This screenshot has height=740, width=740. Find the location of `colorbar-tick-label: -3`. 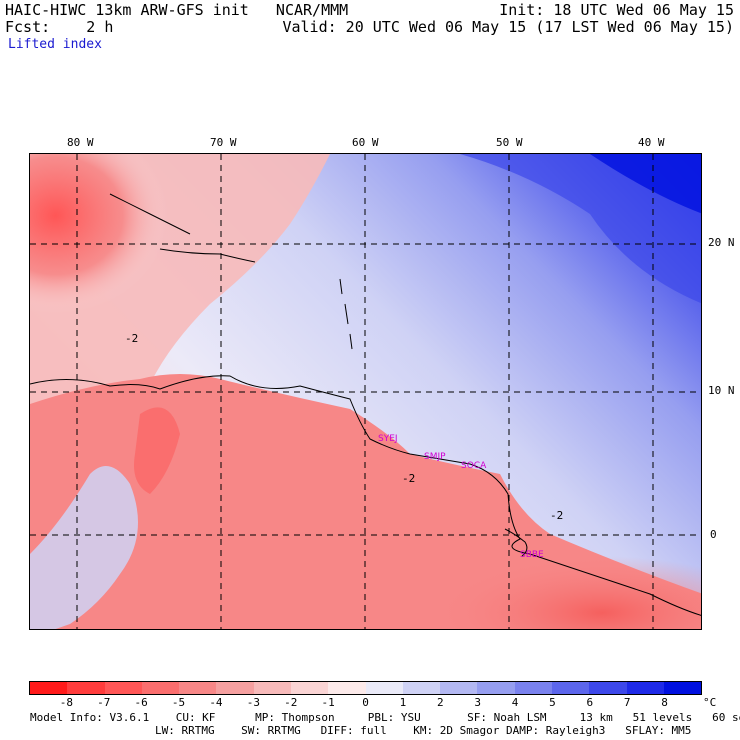

colorbar-tick-label: -3 is located at coordinates (253, 702).